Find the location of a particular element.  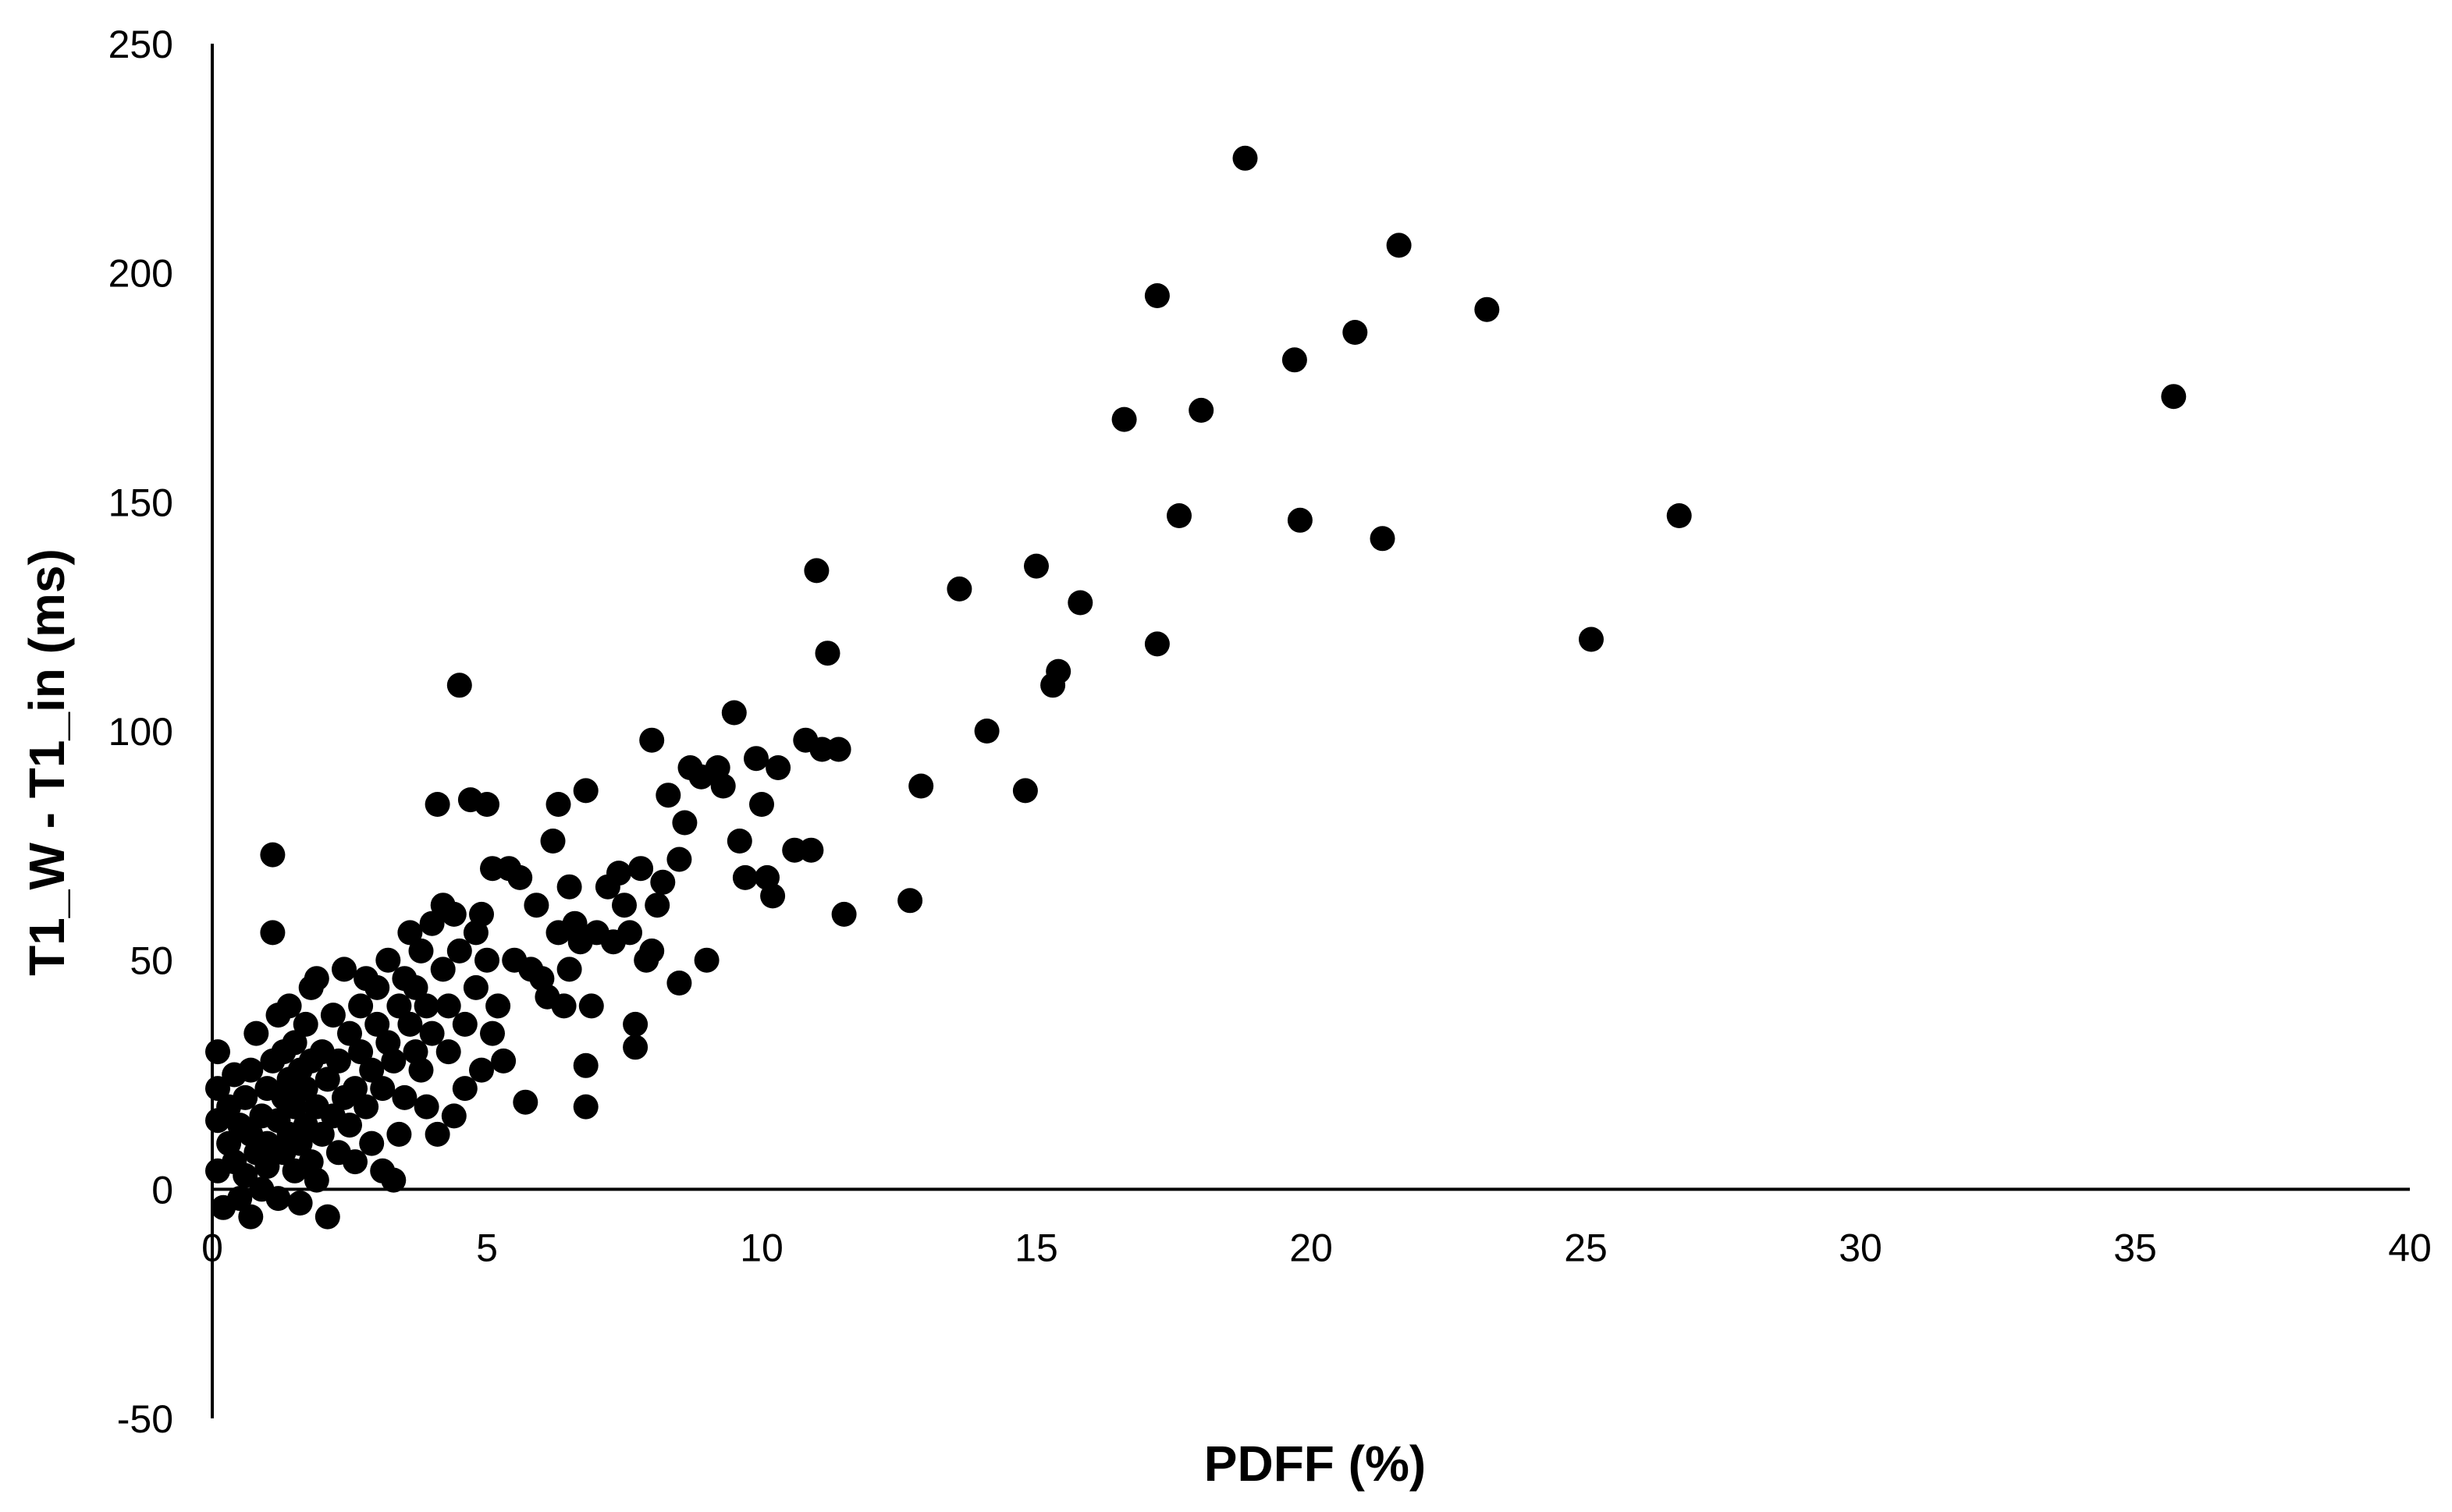

x-tick-label: 30 is located at coordinates (1860, 1247).